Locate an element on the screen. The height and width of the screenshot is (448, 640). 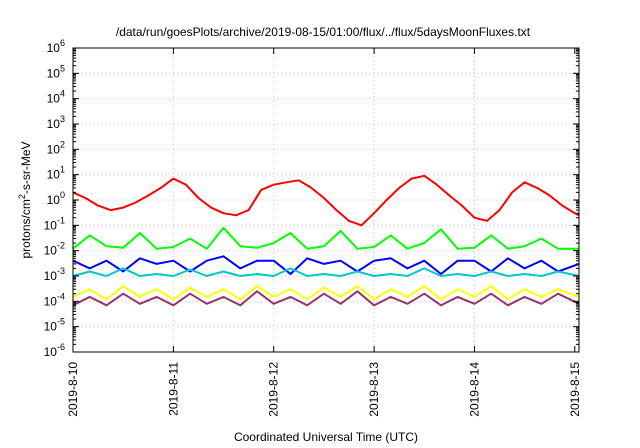
y-tick-label-exp: -3 is located at coordinates (61, 271).